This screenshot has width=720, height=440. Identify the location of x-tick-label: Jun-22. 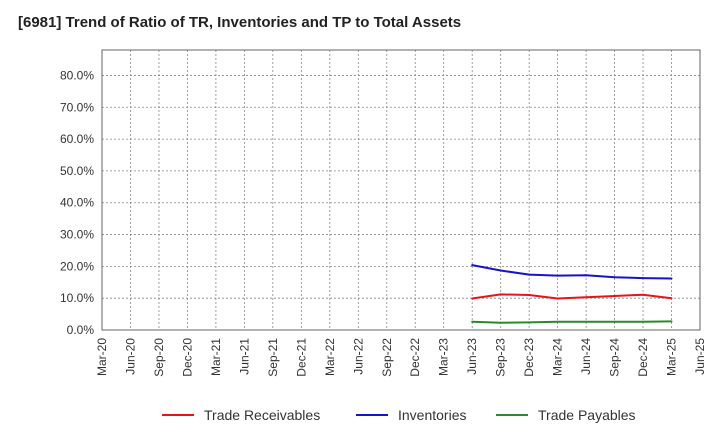
(358, 356).